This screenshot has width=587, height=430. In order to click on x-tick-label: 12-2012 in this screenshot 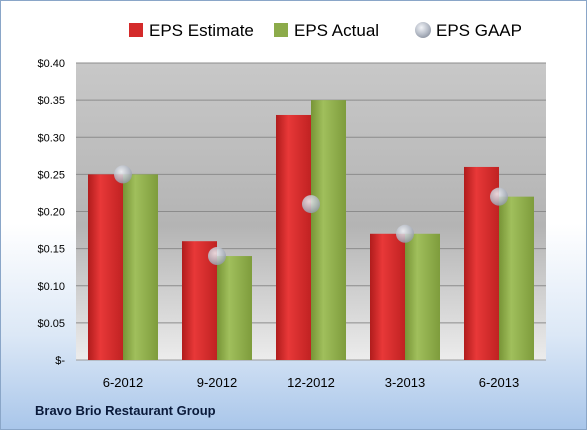, I will do `click(311, 382)`.